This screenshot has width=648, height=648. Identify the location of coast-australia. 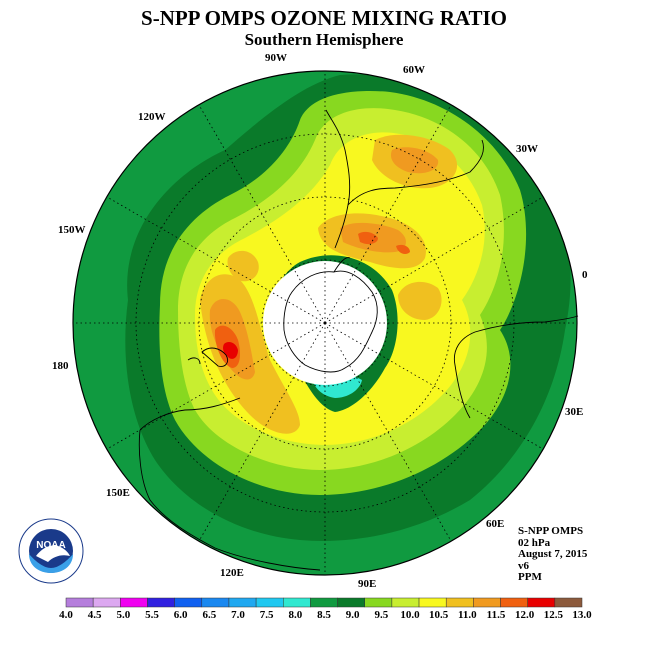
(229, 484).